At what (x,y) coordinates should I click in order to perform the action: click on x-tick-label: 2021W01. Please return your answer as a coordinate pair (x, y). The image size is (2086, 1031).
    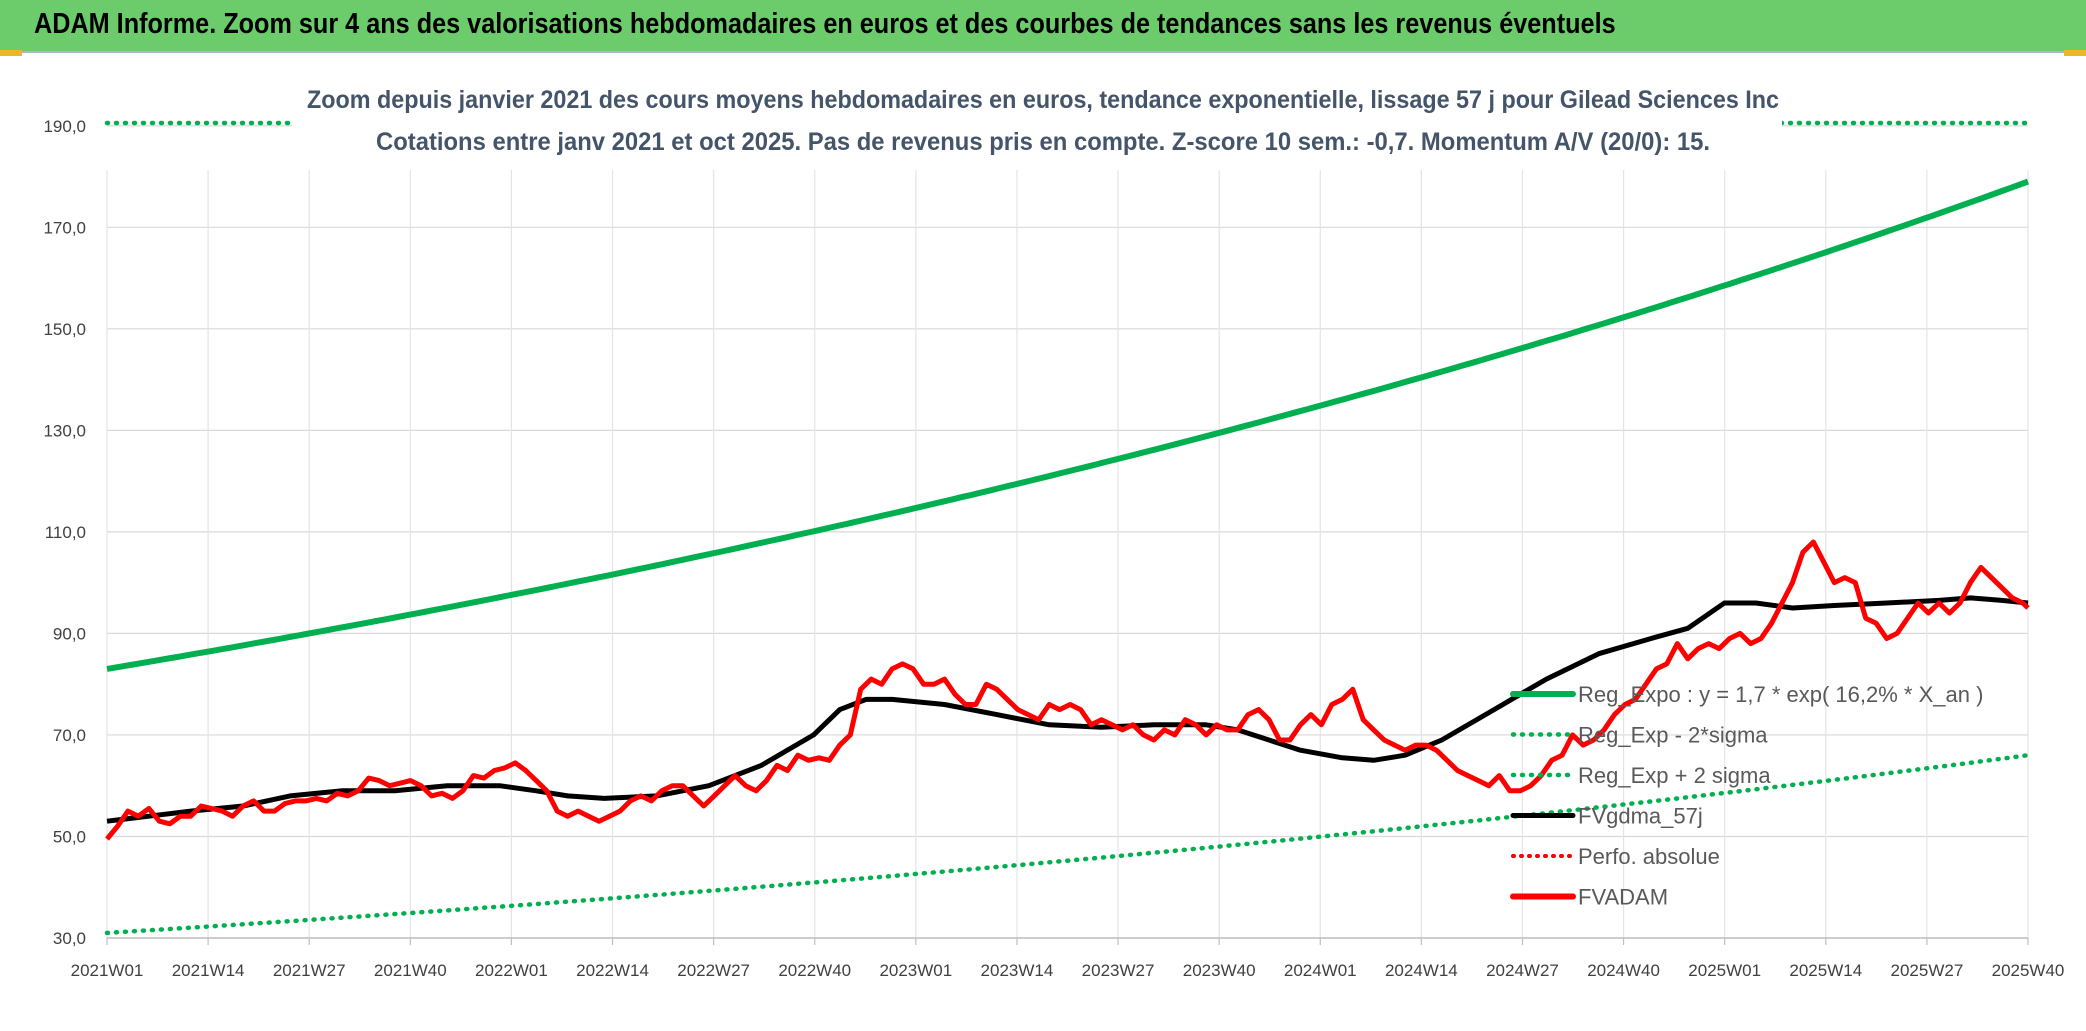
    Looking at the image, I should click on (107, 970).